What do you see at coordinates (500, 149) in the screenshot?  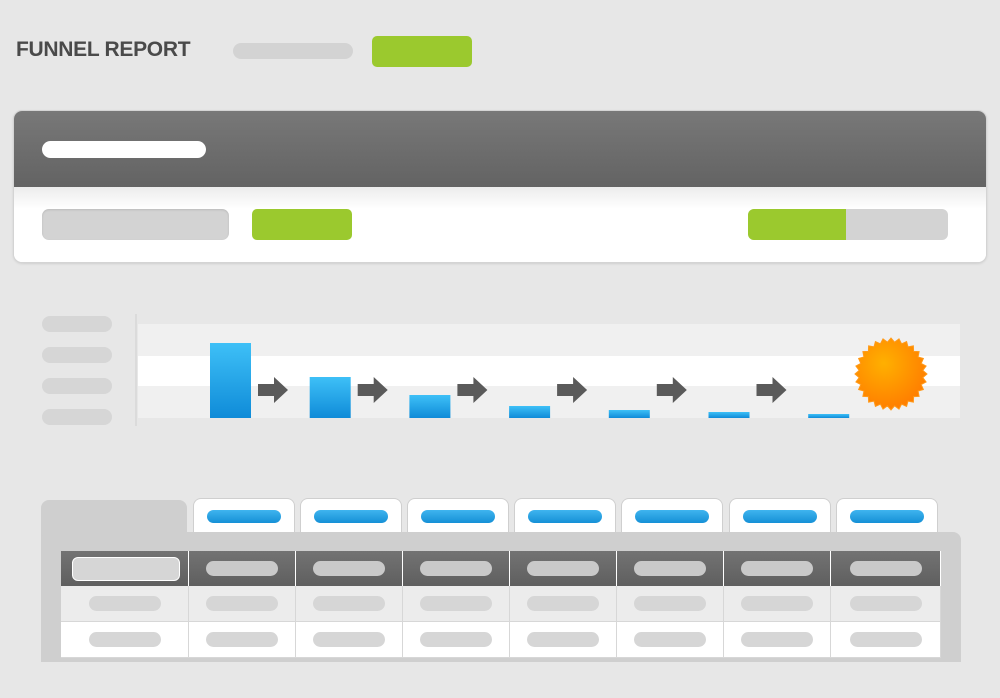 I see `card-header` at bounding box center [500, 149].